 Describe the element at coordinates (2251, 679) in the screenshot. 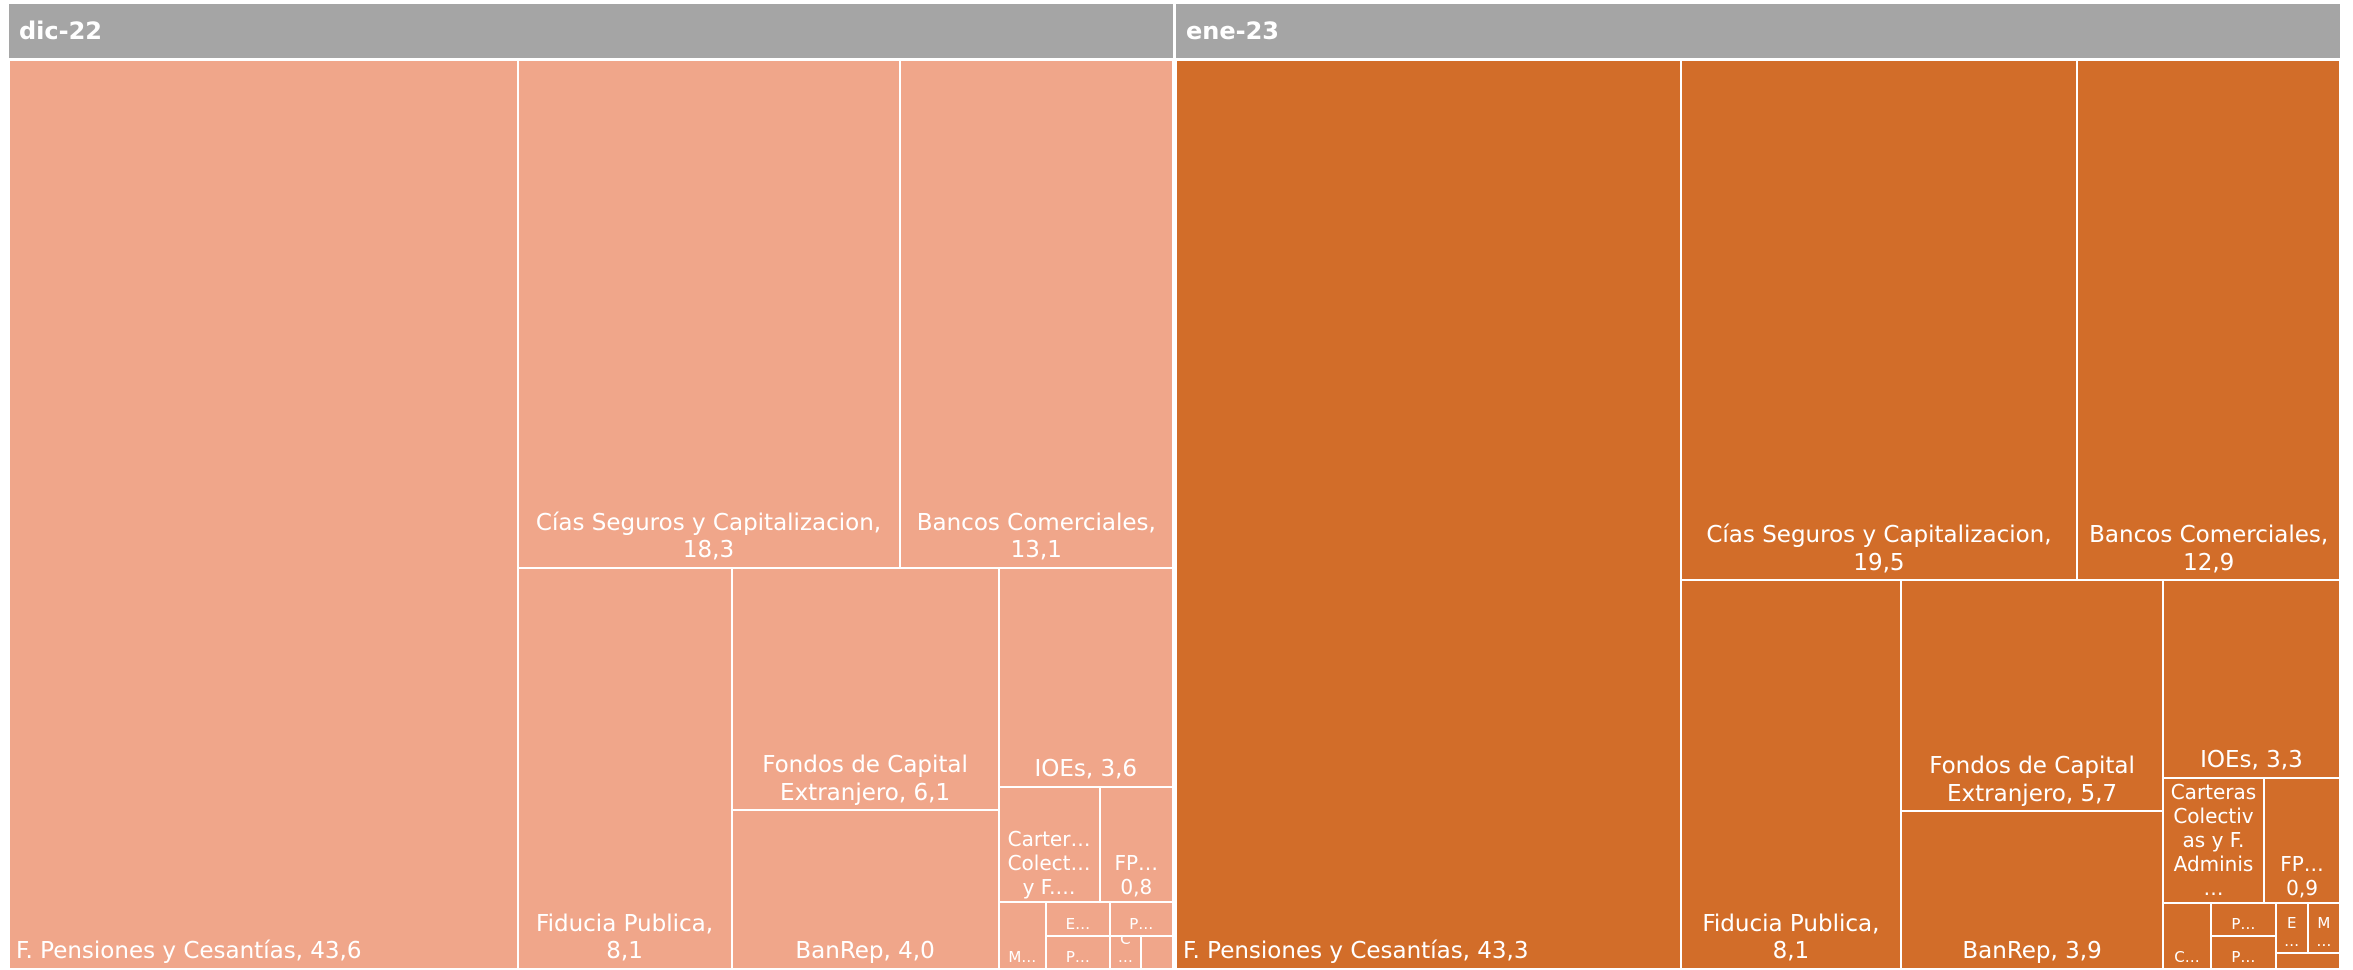

I see `treemap-tile: IOEs, 3,3` at that location.